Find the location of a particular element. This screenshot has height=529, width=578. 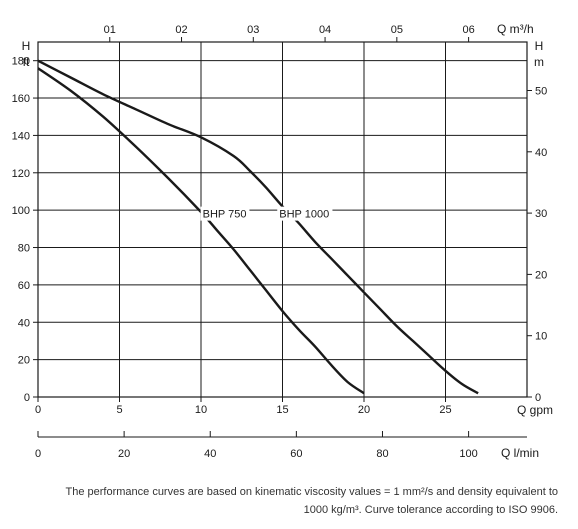

series-label-bhp-1000: BHP 1000 is located at coordinates (304, 215).